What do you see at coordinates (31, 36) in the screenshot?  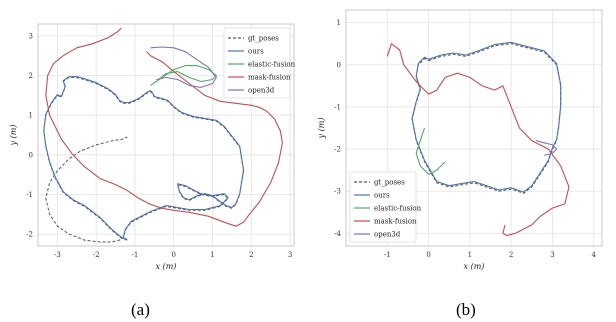 I see `y-tick-label: 3` at bounding box center [31, 36].